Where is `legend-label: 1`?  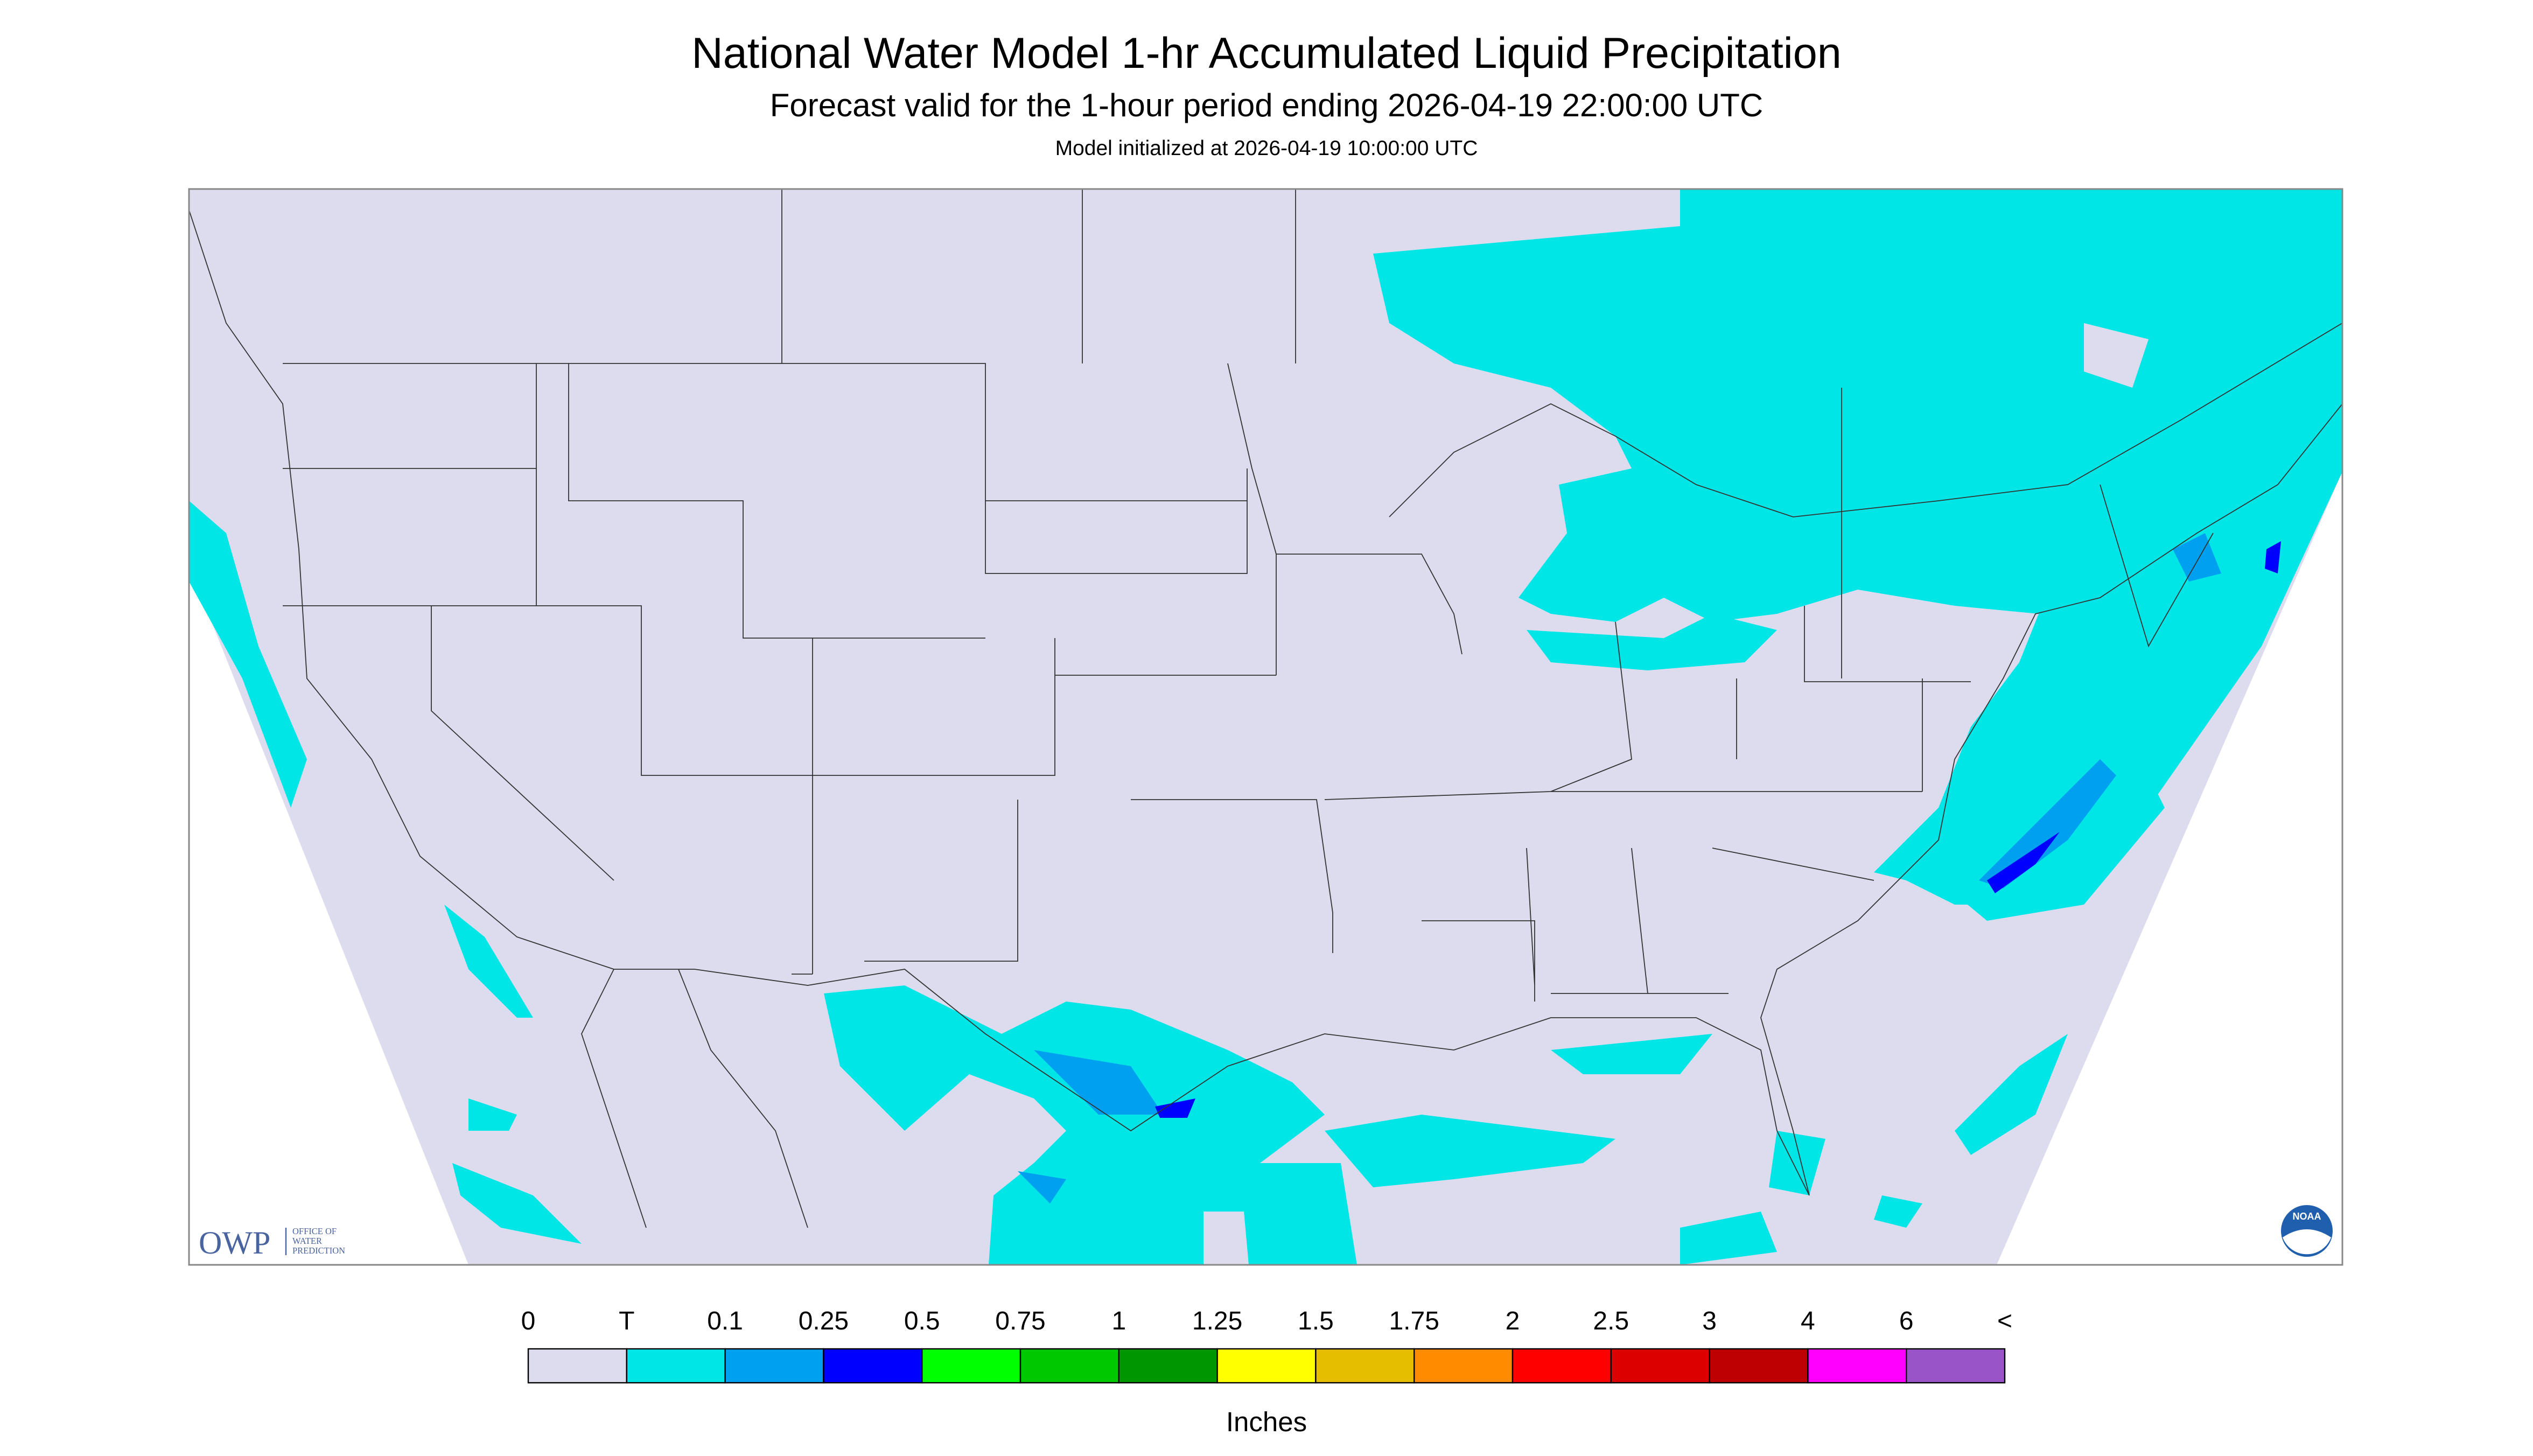
legend-label: 1 is located at coordinates (1119, 1321).